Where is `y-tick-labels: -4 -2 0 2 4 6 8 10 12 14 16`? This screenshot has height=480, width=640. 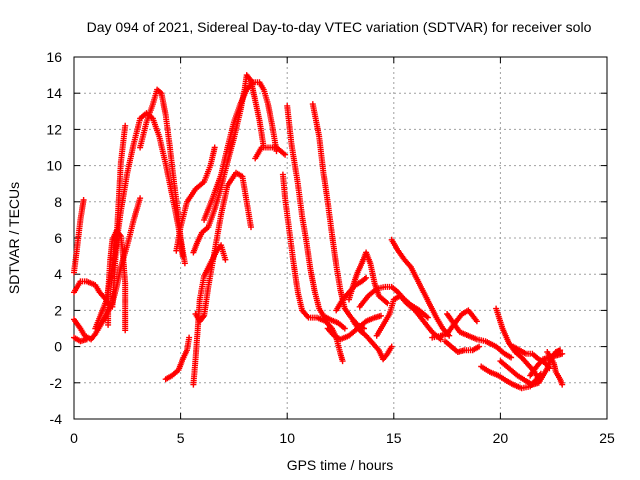
y-tick-labels: -4 -2 0 2 4 6 8 10 12 14 16 is located at coordinates (54, 238).